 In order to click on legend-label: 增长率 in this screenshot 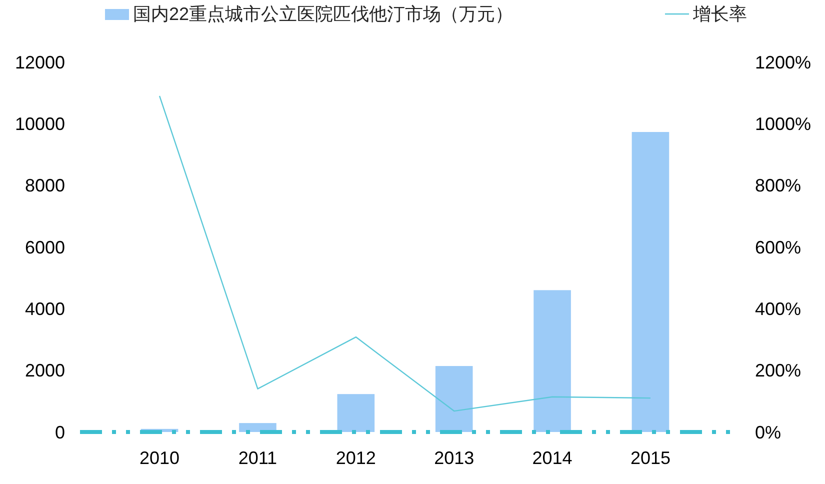, I will do `click(719, 14)`.